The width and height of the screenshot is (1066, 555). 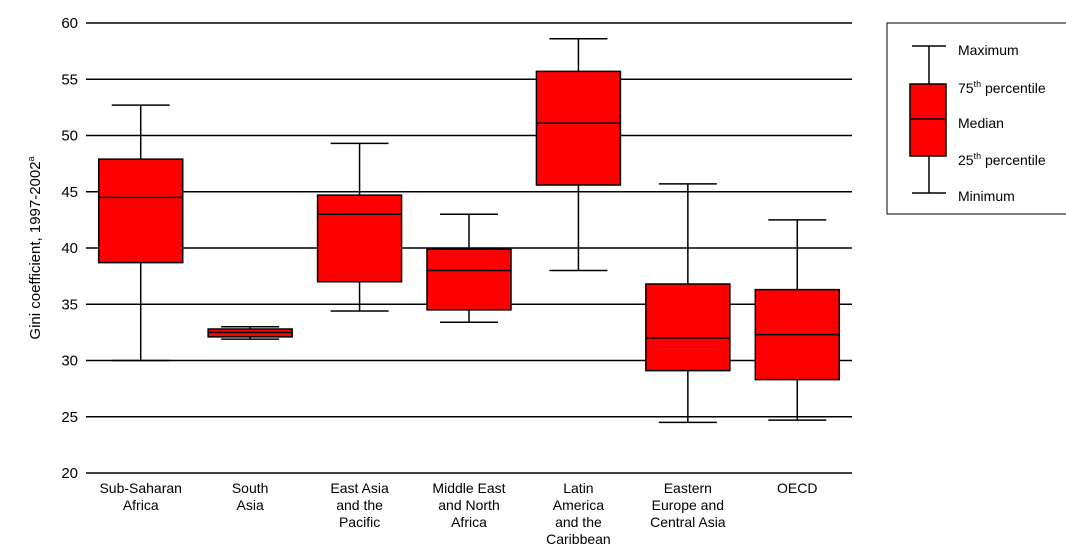 I want to click on category-label-line: Middle East, so click(x=468, y=488).